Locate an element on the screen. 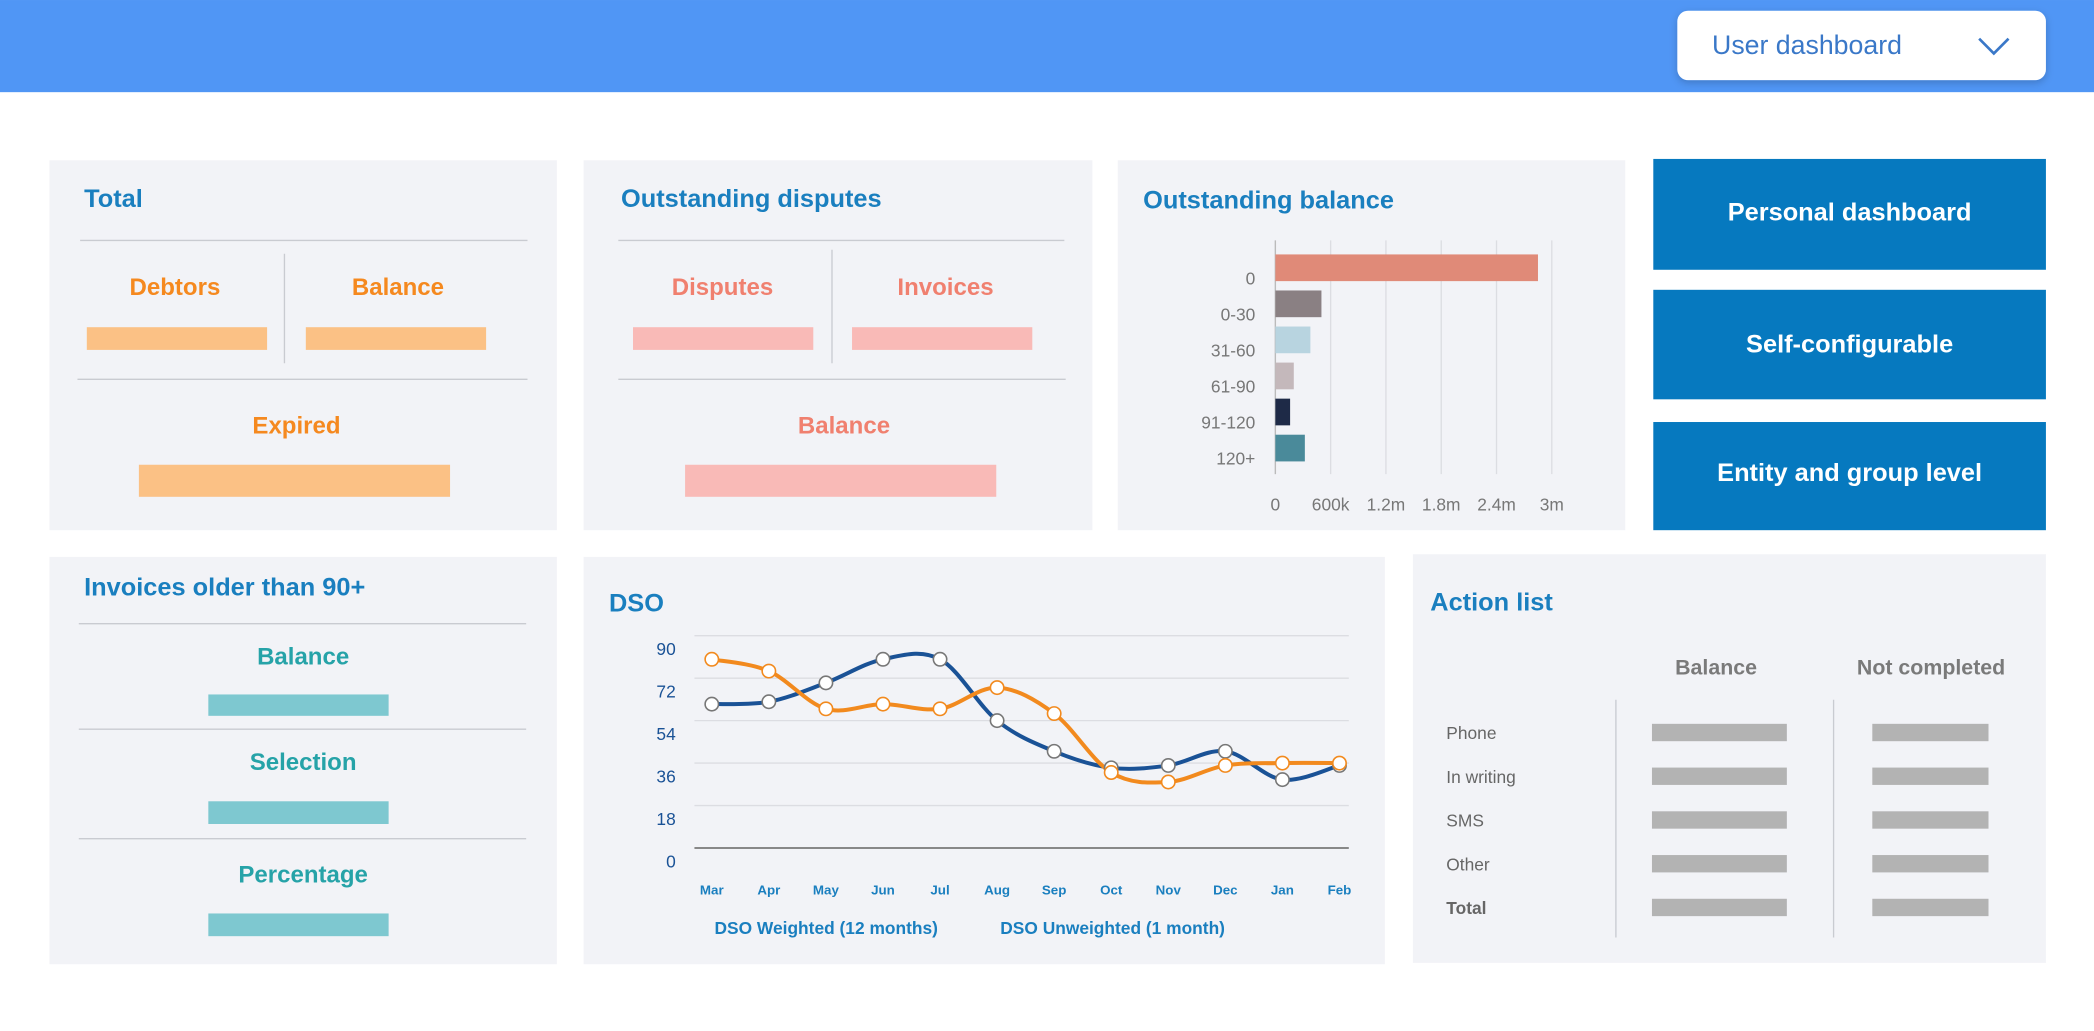  chart-title: DSO is located at coordinates (636, 604).